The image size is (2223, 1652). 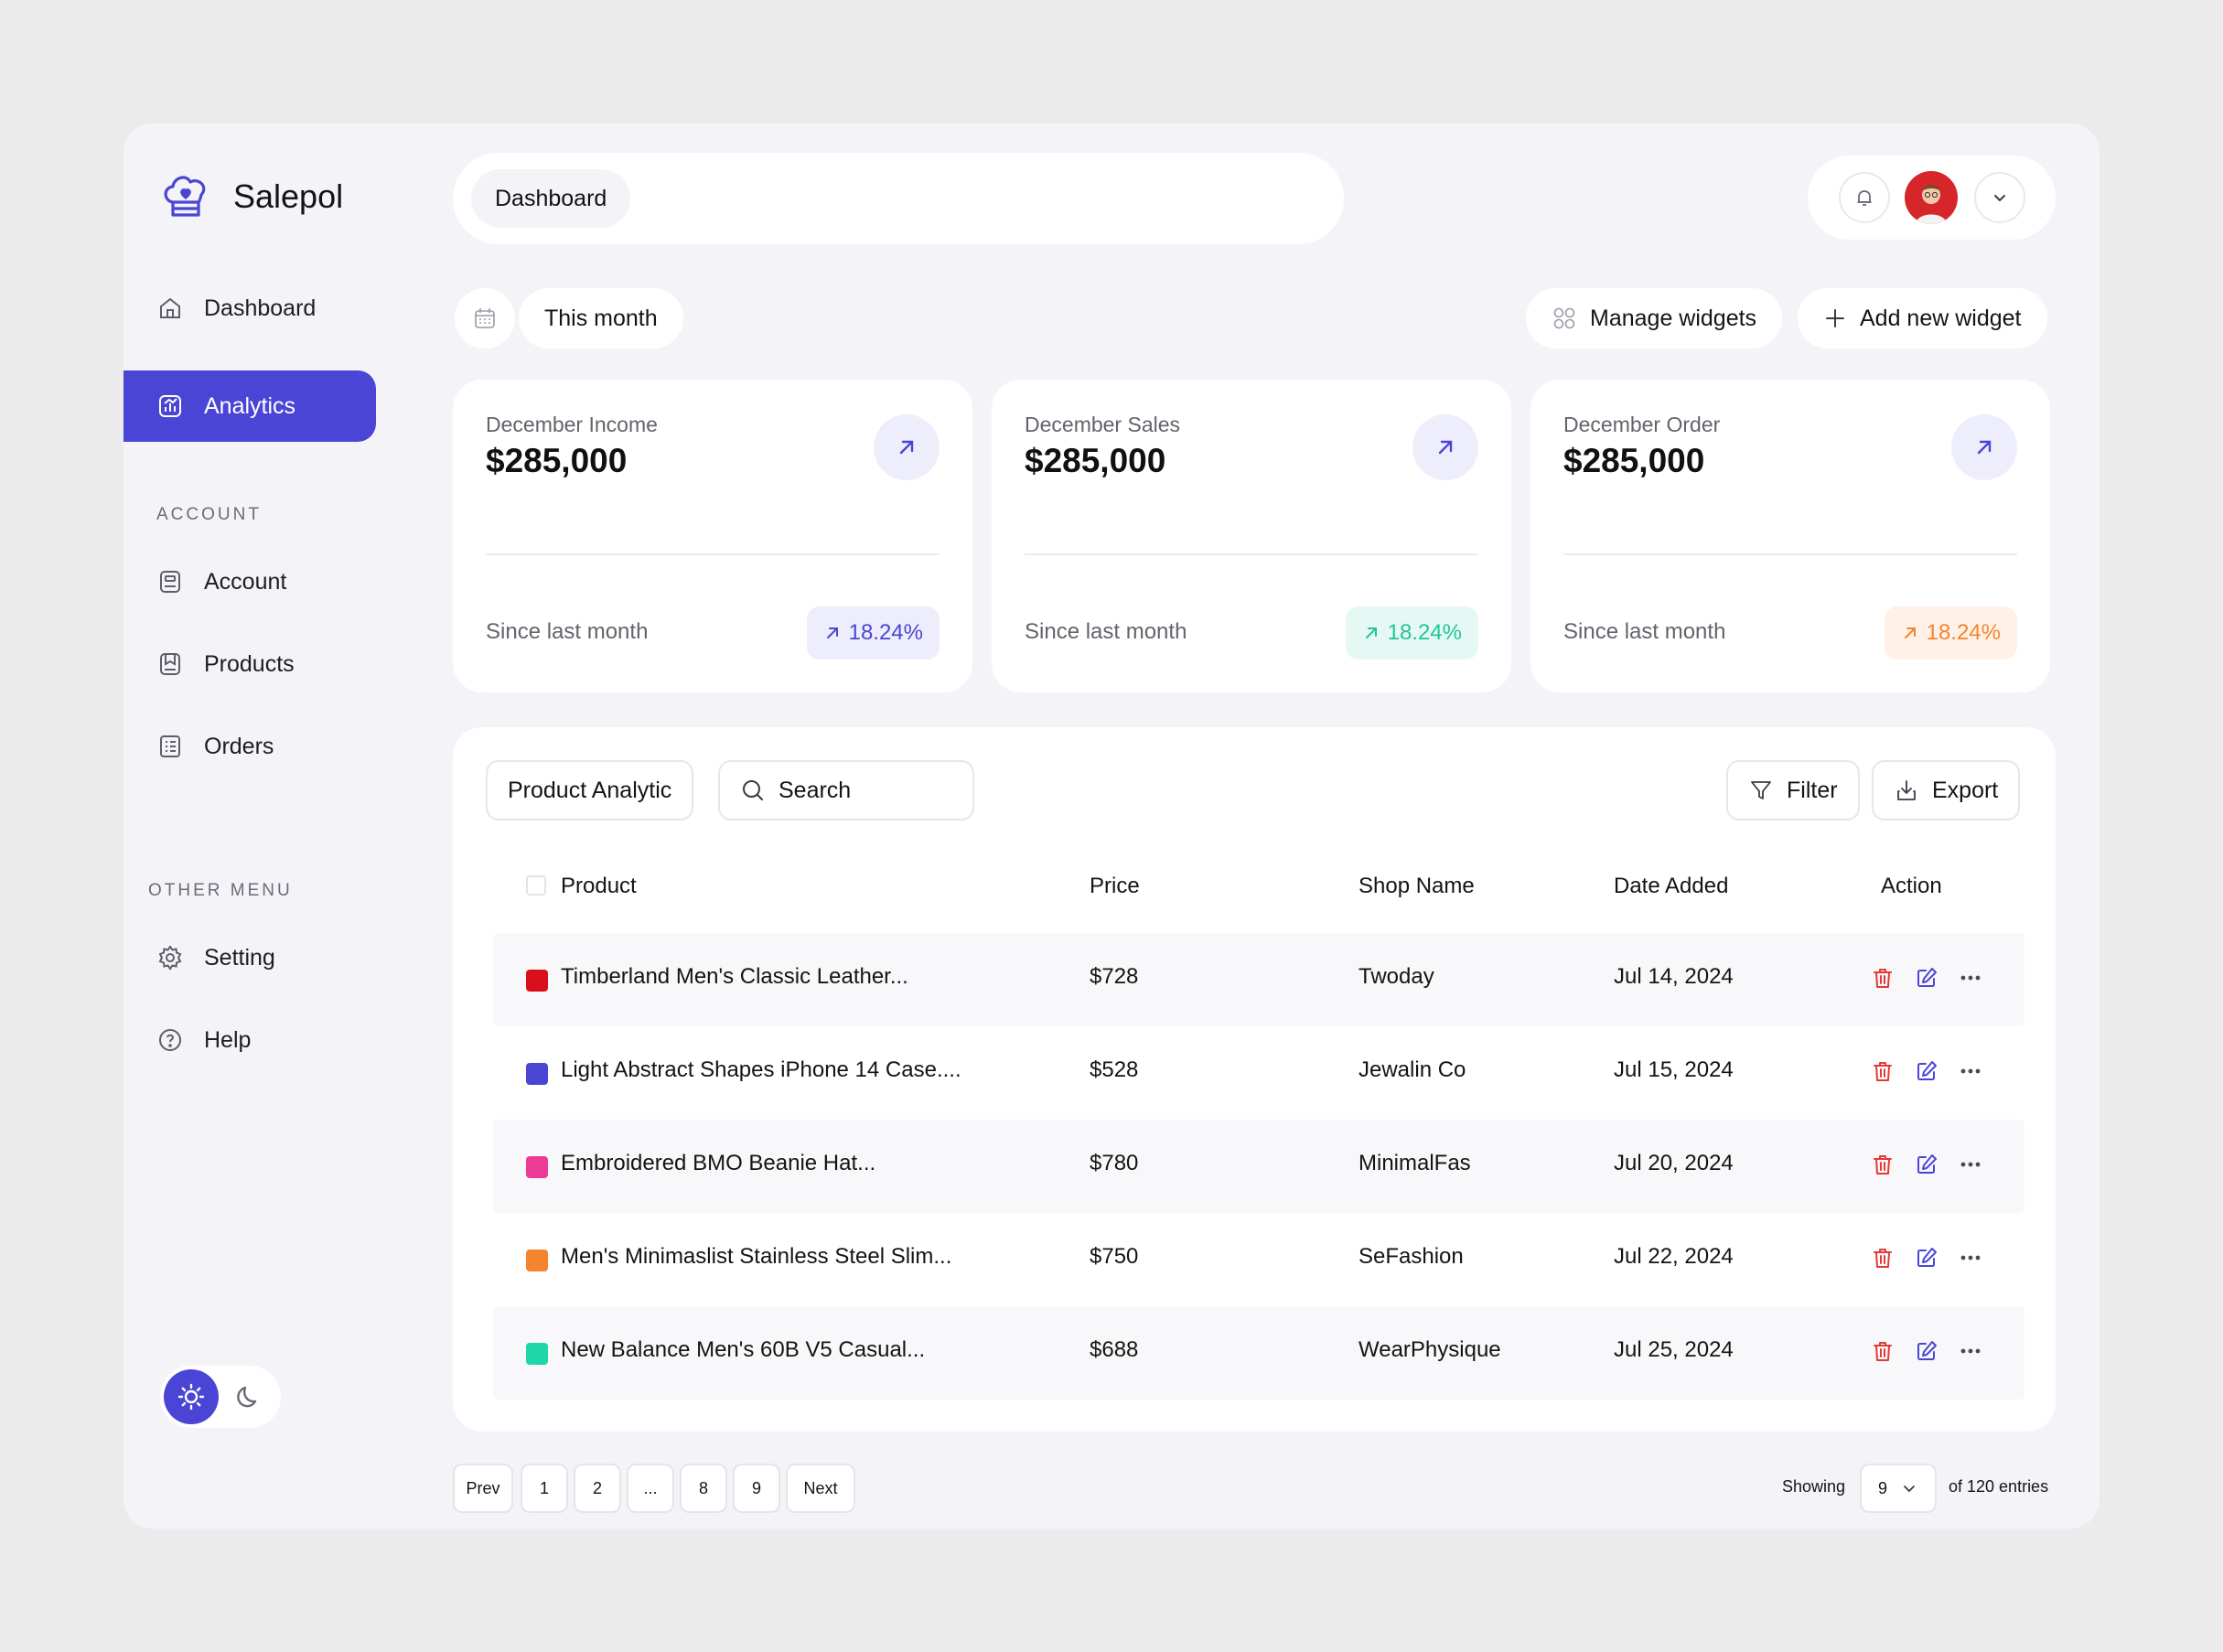 I want to click on sidebar-item-analytics: Analytics, so click(x=250, y=406).